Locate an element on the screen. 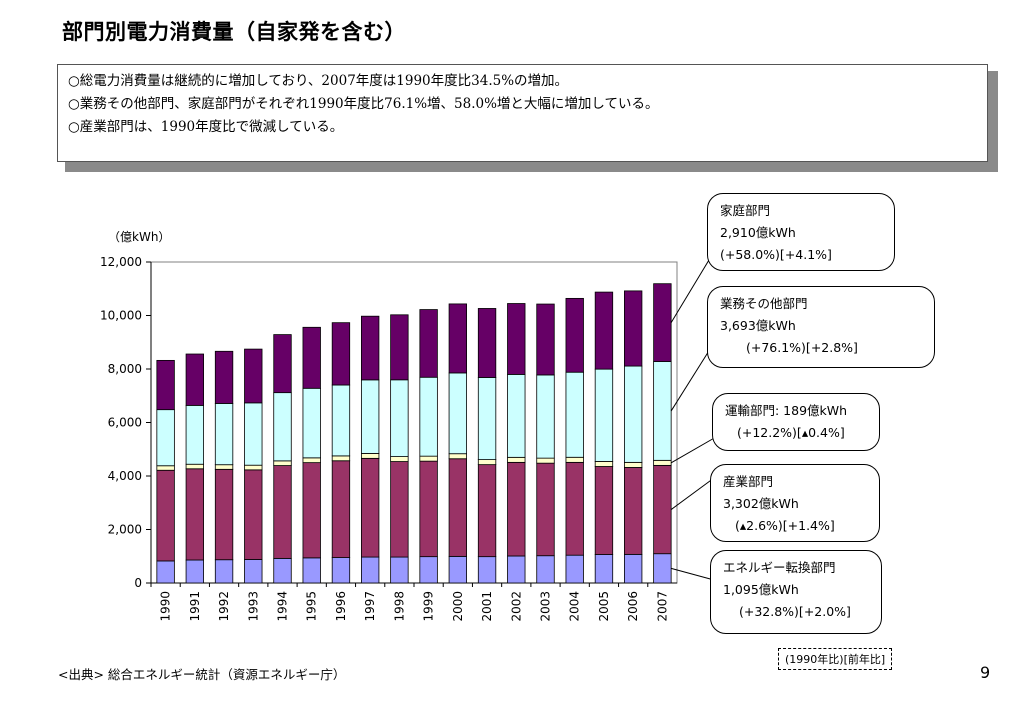 Image resolution: width=1023 pixels, height=708 pixels. callout-energy-conversion: エネルギー転換部門 1,095億kWh (+32.8%)[+2.0%] is located at coordinates (796, 592).